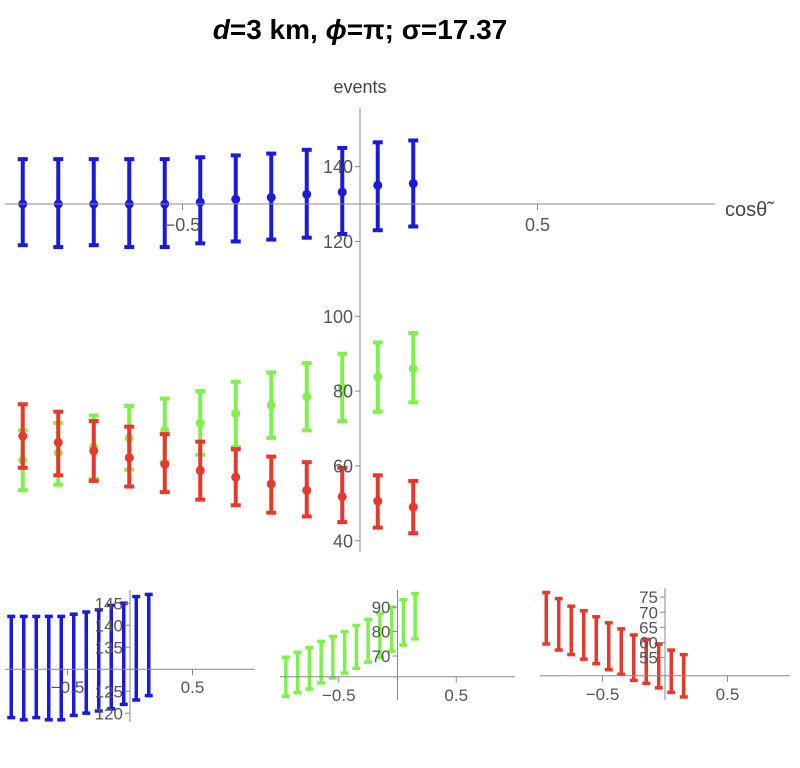 This screenshot has width=800, height=768. What do you see at coordinates (339, 695) in the screenshot?
I see `inset-green-x-tick-label: −0.5` at bounding box center [339, 695].